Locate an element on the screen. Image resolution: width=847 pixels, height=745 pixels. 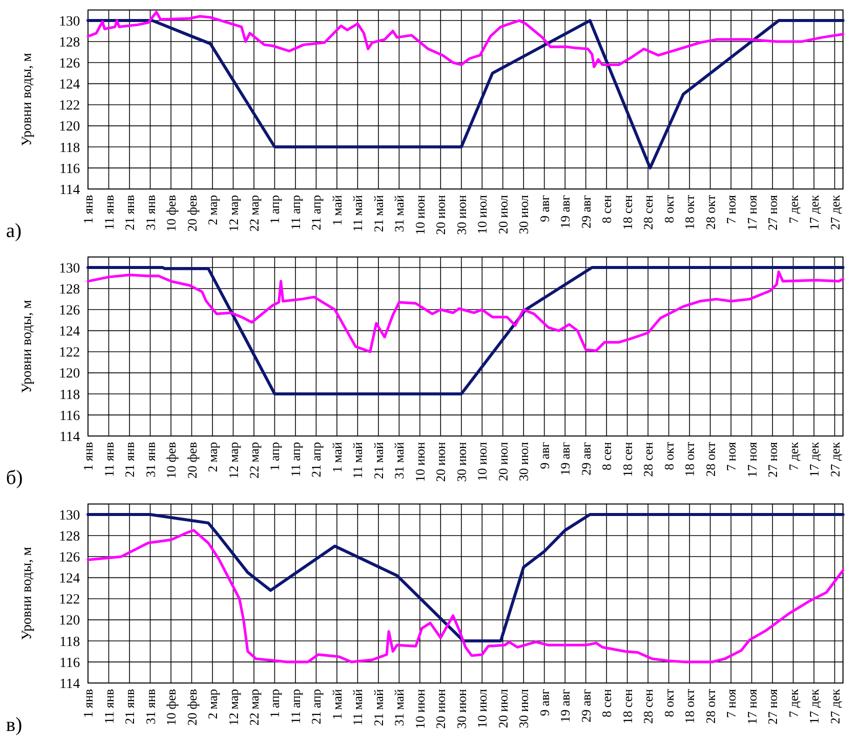
x-tick-label: 27 дек is located at coordinates (834, 706).